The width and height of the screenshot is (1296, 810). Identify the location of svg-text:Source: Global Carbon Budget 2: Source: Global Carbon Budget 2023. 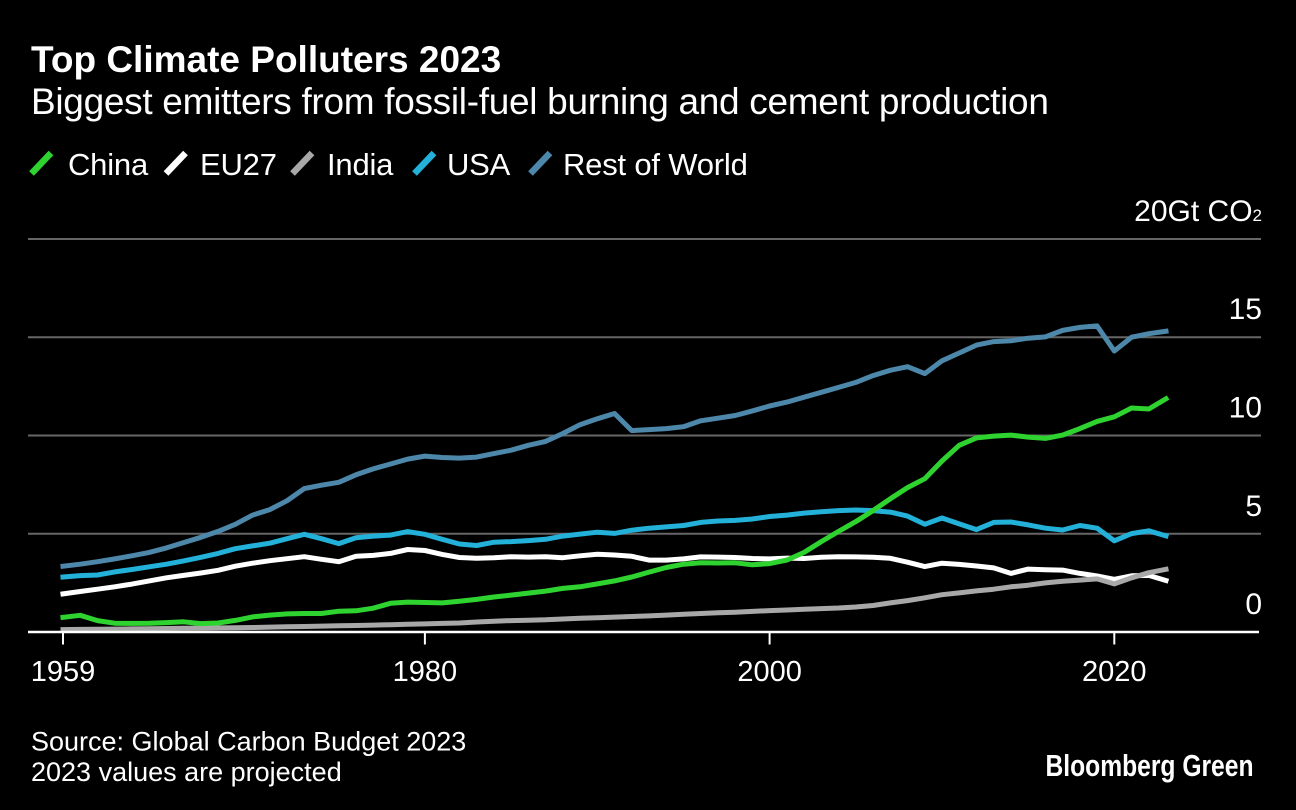
(248, 742).